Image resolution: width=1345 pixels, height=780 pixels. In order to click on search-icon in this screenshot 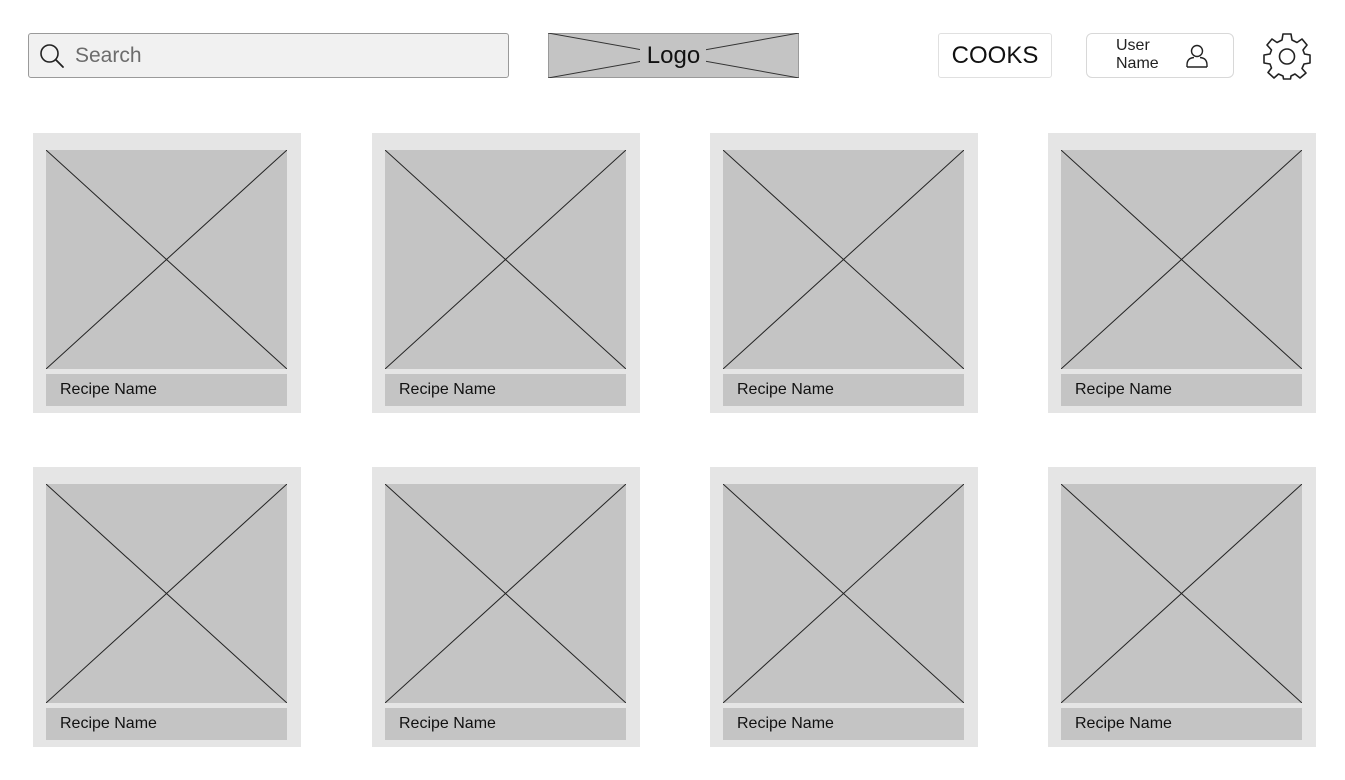, I will do `click(52, 56)`.